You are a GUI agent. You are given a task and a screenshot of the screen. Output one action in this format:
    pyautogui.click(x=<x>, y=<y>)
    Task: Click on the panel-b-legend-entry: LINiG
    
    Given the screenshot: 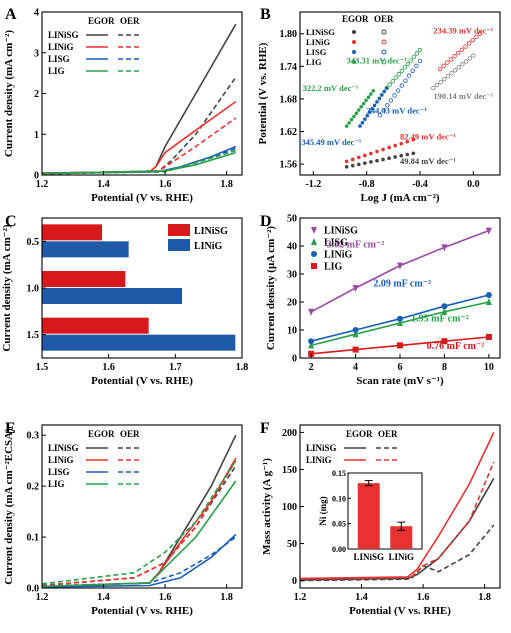 What is the action you would take?
    pyautogui.click(x=318, y=42)
    